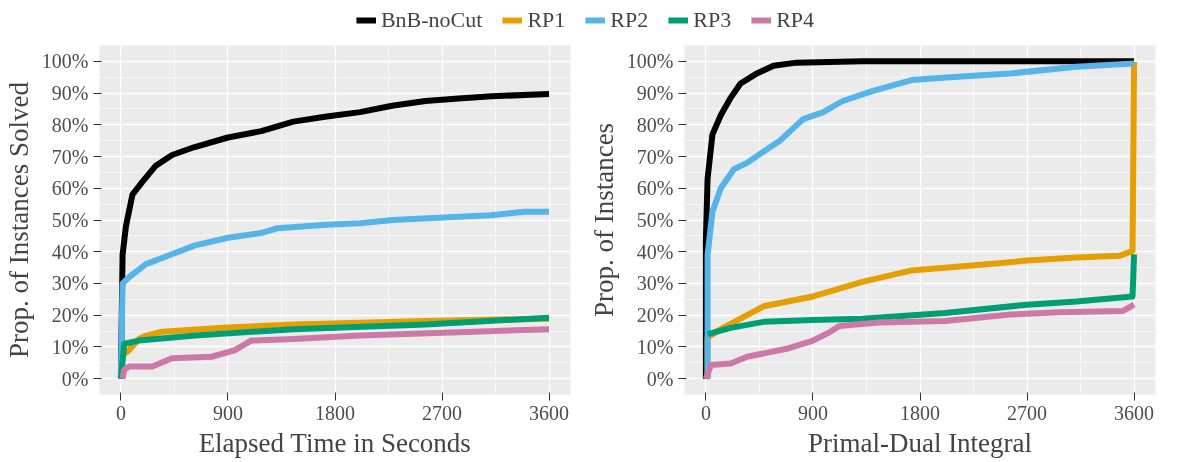 The height and width of the screenshot is (462, 1180). I want to click on legend-label: RP2, so click(629, 20).